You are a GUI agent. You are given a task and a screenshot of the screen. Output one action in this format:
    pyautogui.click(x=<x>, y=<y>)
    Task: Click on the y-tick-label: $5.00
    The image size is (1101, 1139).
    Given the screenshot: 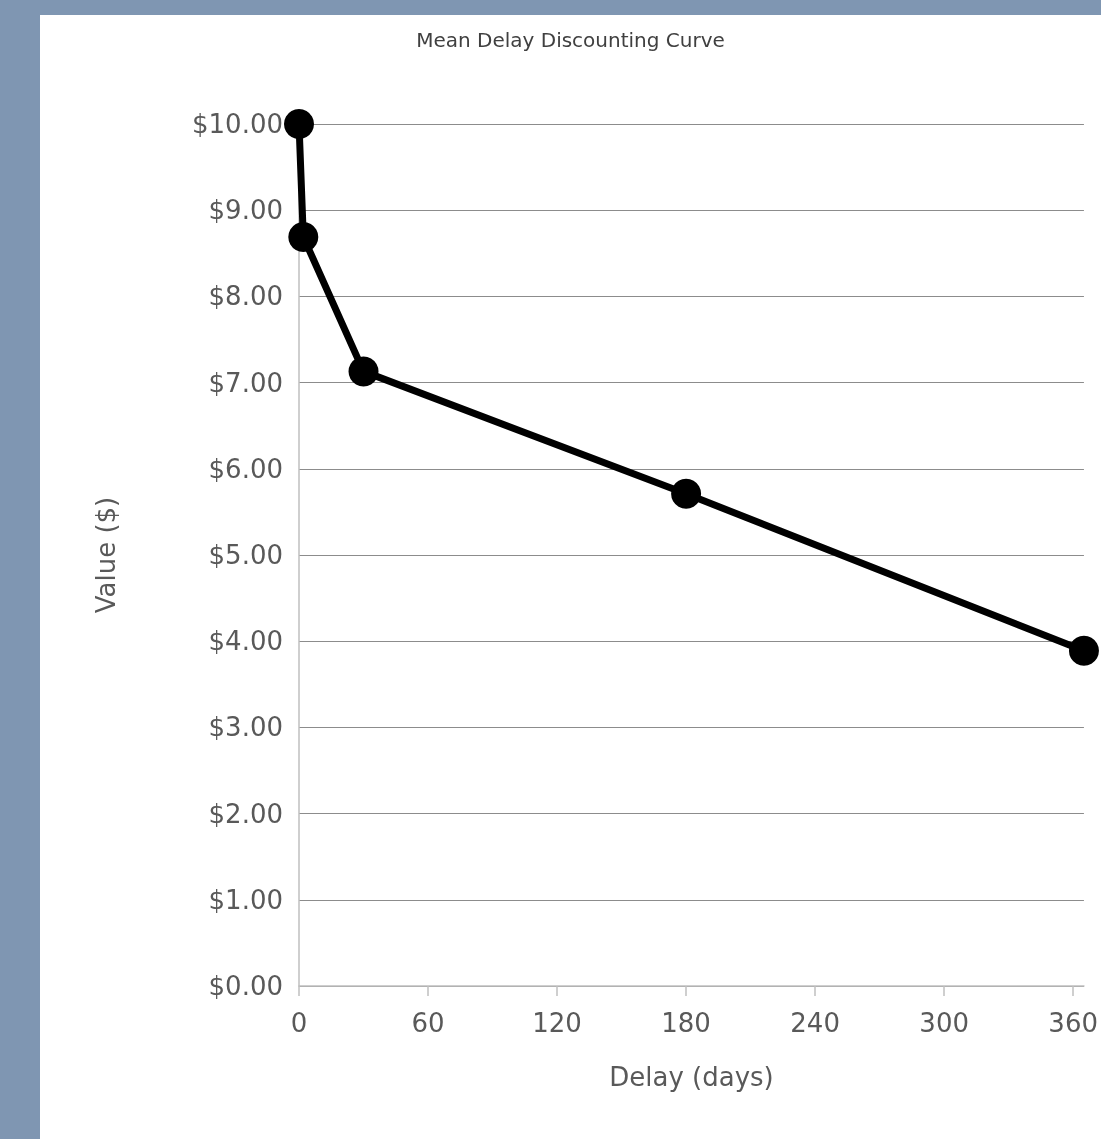 What is the action you would take?
    pyautogui.click(x=245, y=555)
    